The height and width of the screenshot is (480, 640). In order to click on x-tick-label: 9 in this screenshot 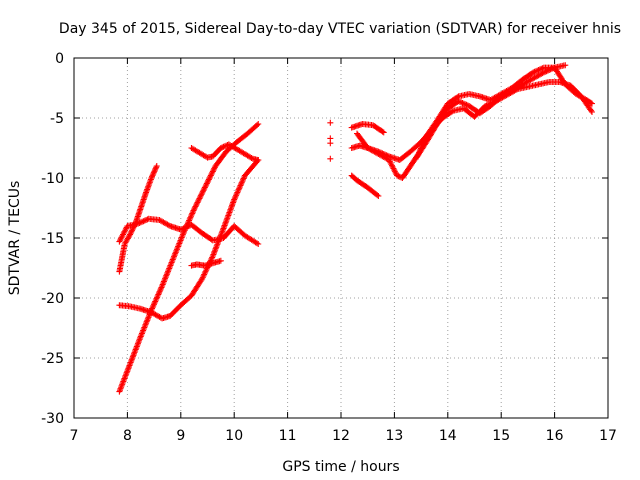, I will do `click(180, 436)`.